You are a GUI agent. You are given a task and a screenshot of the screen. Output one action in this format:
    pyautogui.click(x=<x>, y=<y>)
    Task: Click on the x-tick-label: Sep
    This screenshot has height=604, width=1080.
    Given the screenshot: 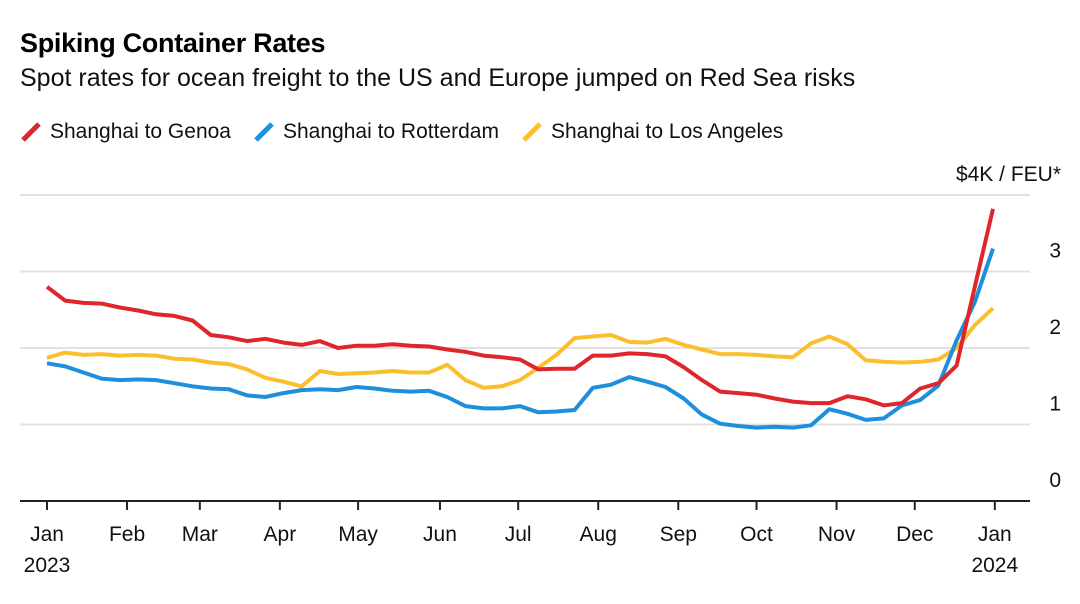 What is the action you would take?
    pyautogui.click(x=678, y=534)
    